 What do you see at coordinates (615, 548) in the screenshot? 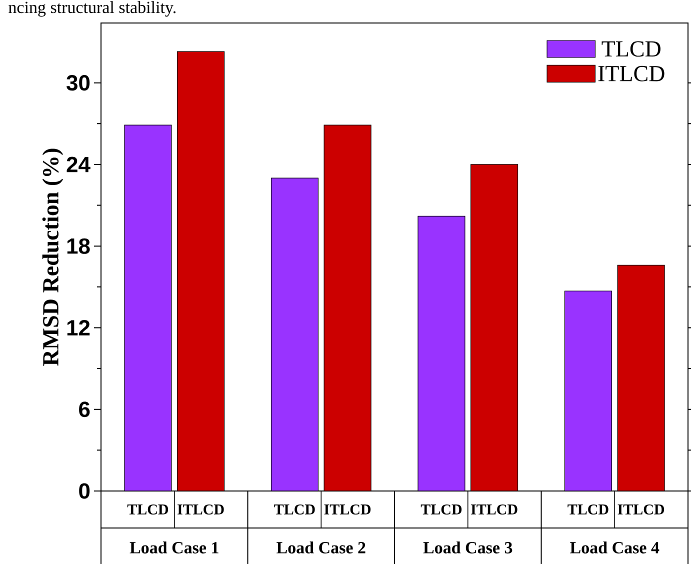
I see `x-tick-label: Load Case 4` at bounding box center [615, 548].